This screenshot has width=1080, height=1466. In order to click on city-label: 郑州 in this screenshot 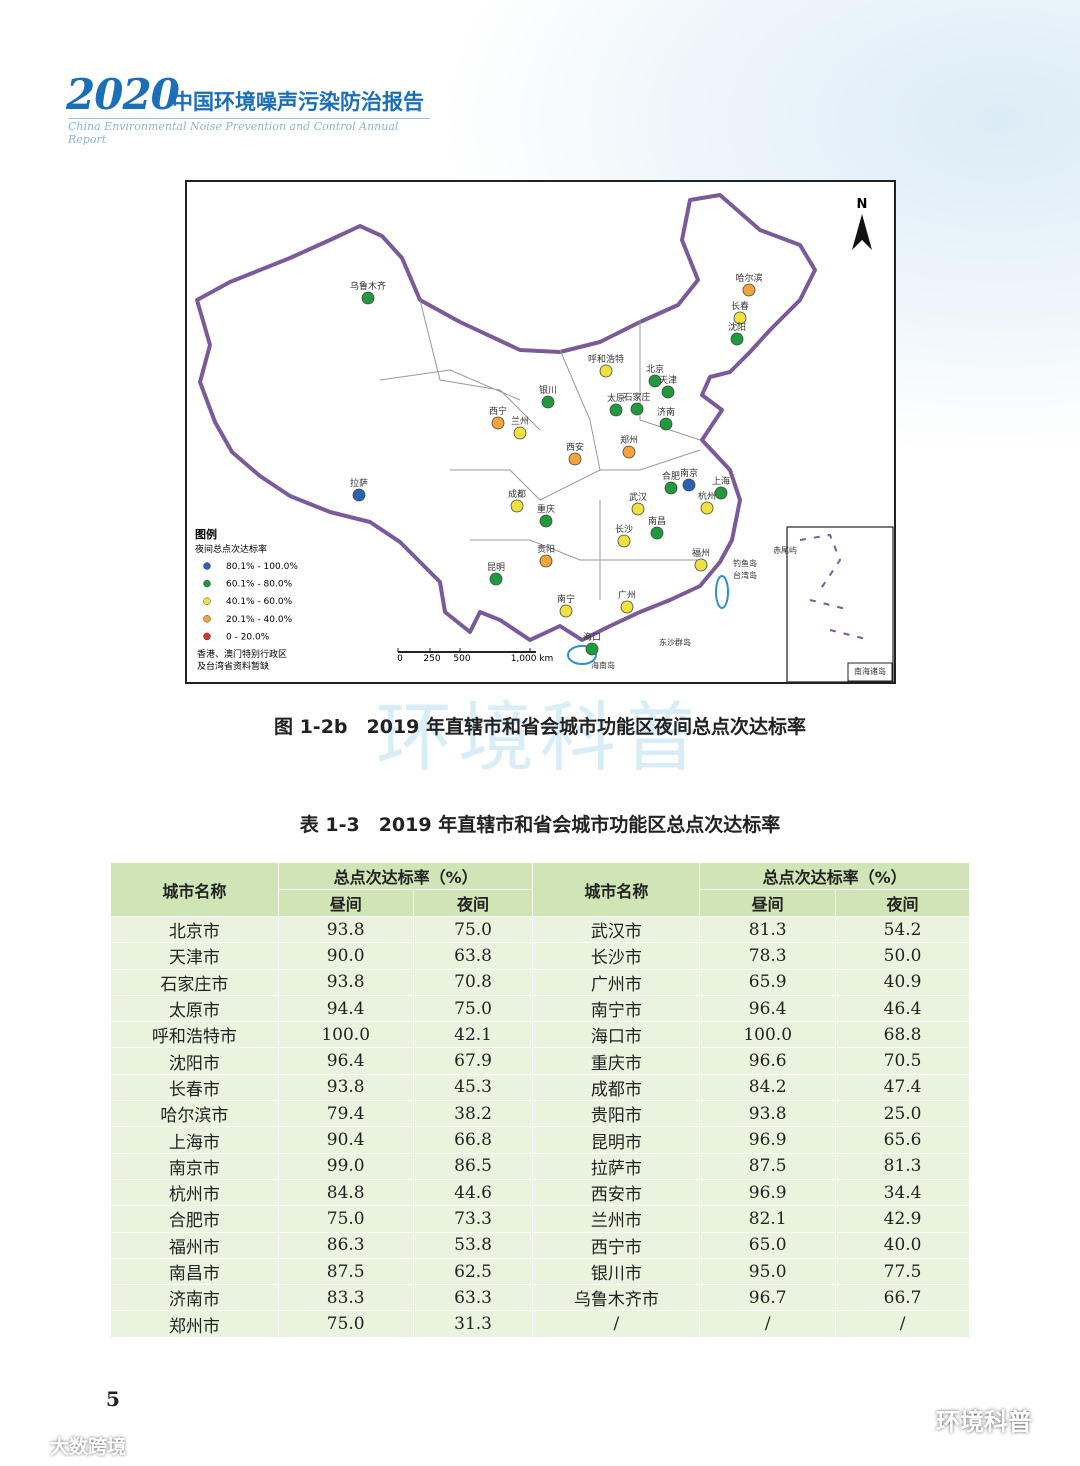, I will do `click(629, 440)`.